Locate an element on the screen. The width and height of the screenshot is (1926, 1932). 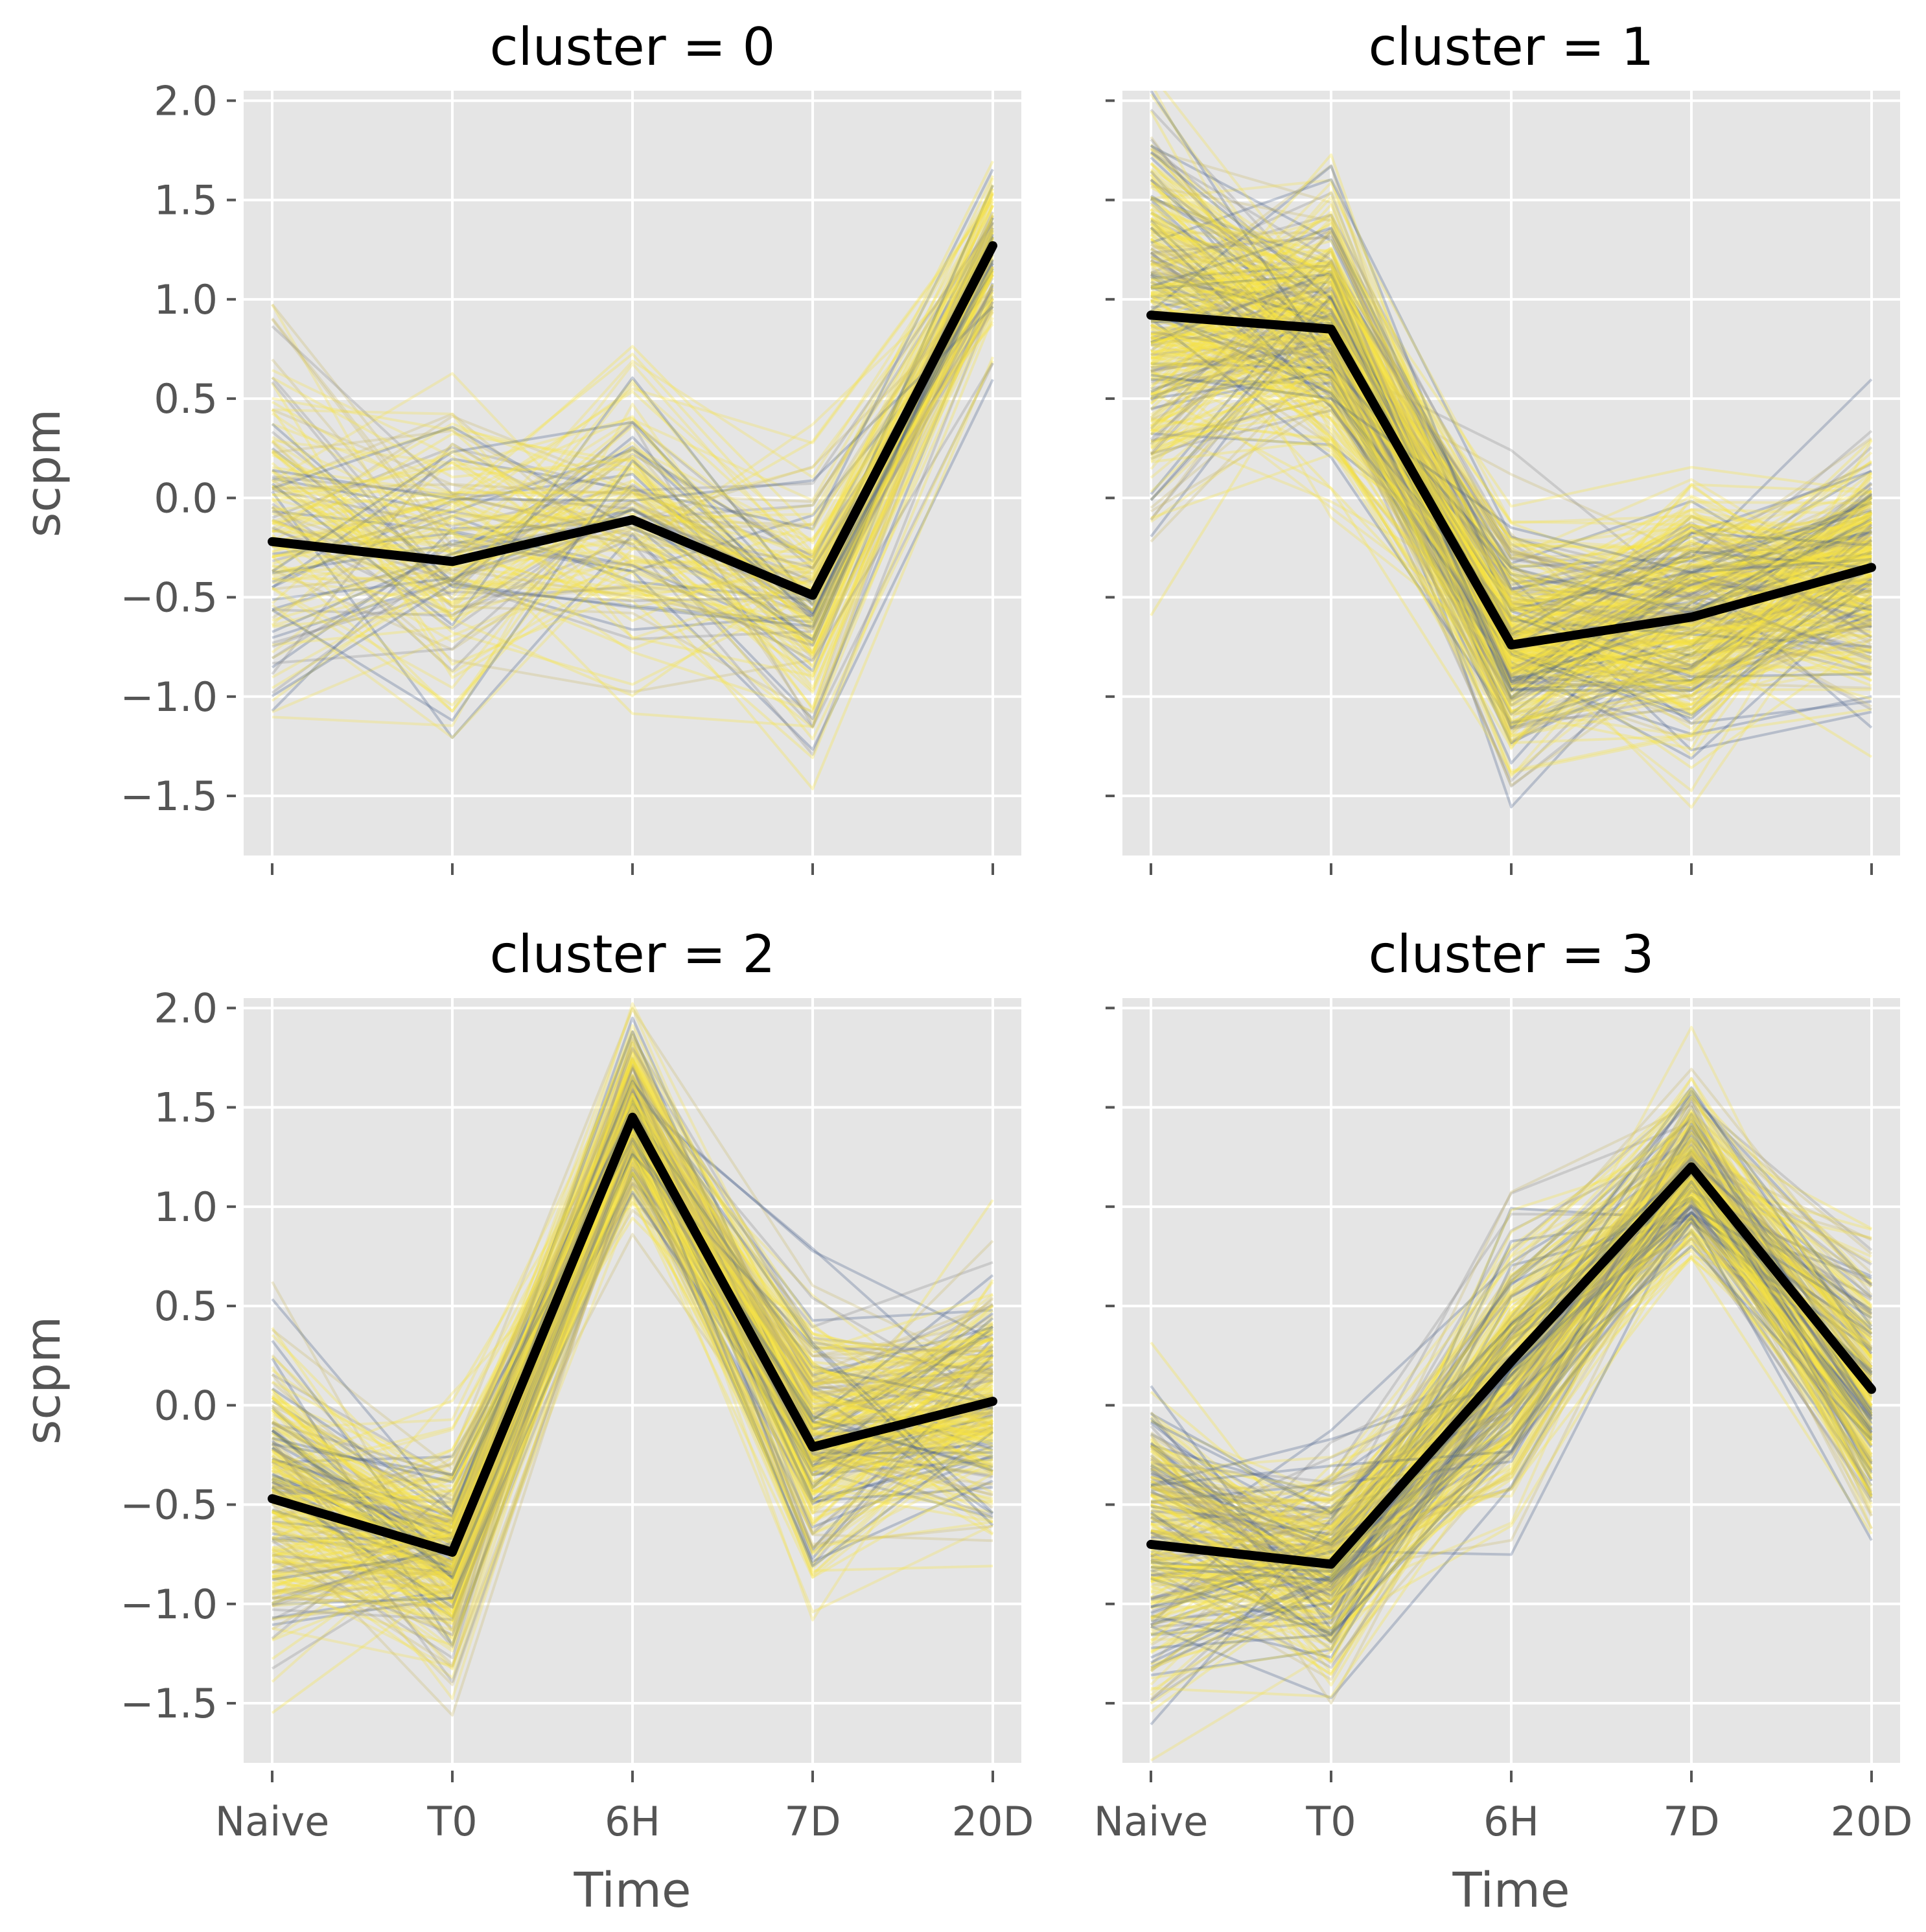
x-axis-title: Time is located at coordinates (632, 1890).